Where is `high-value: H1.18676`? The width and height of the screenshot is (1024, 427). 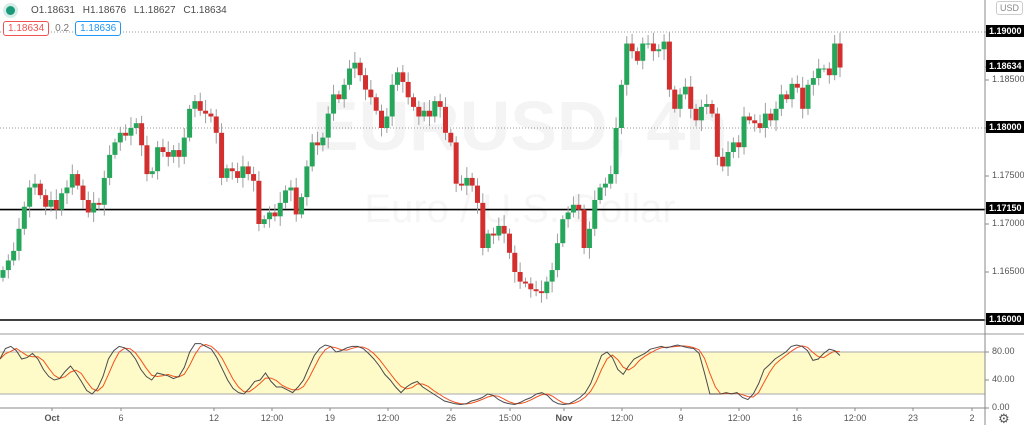
high-value: H1.18676 is located at coordinates (104, 10).